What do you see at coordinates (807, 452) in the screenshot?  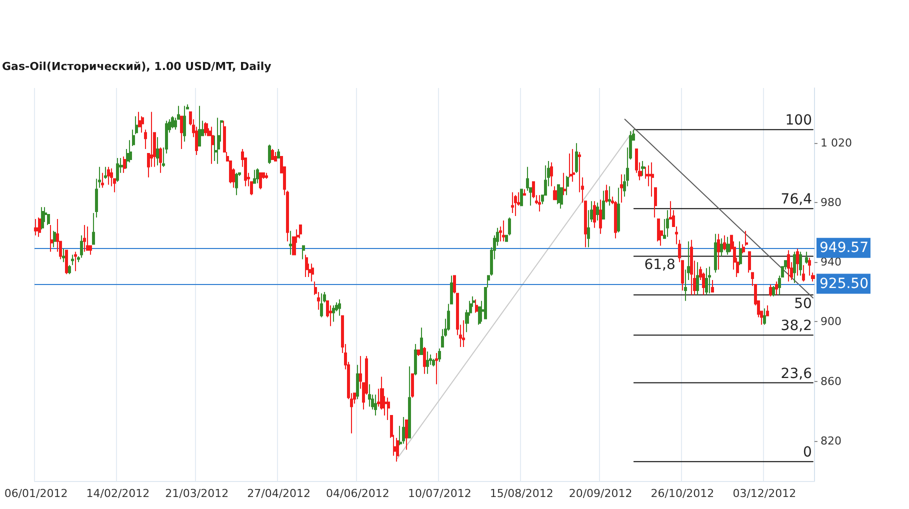 I see `series-label: 0` at bounding box center [807, 452].